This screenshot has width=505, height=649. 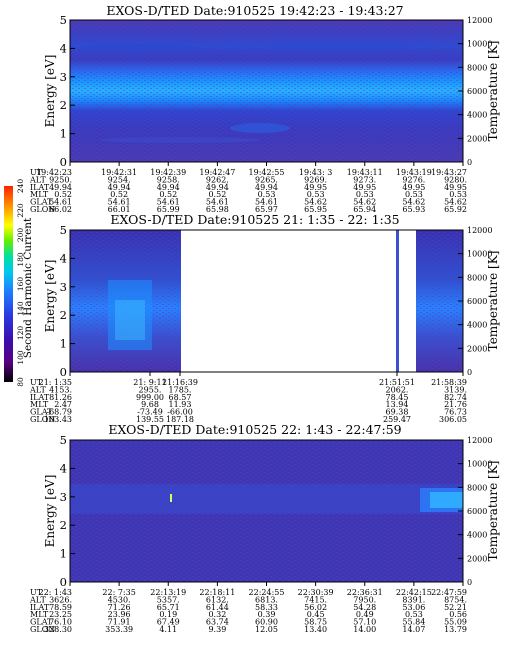 I want to click on panel2-cell: -73.49, so click(x=150, y=412).